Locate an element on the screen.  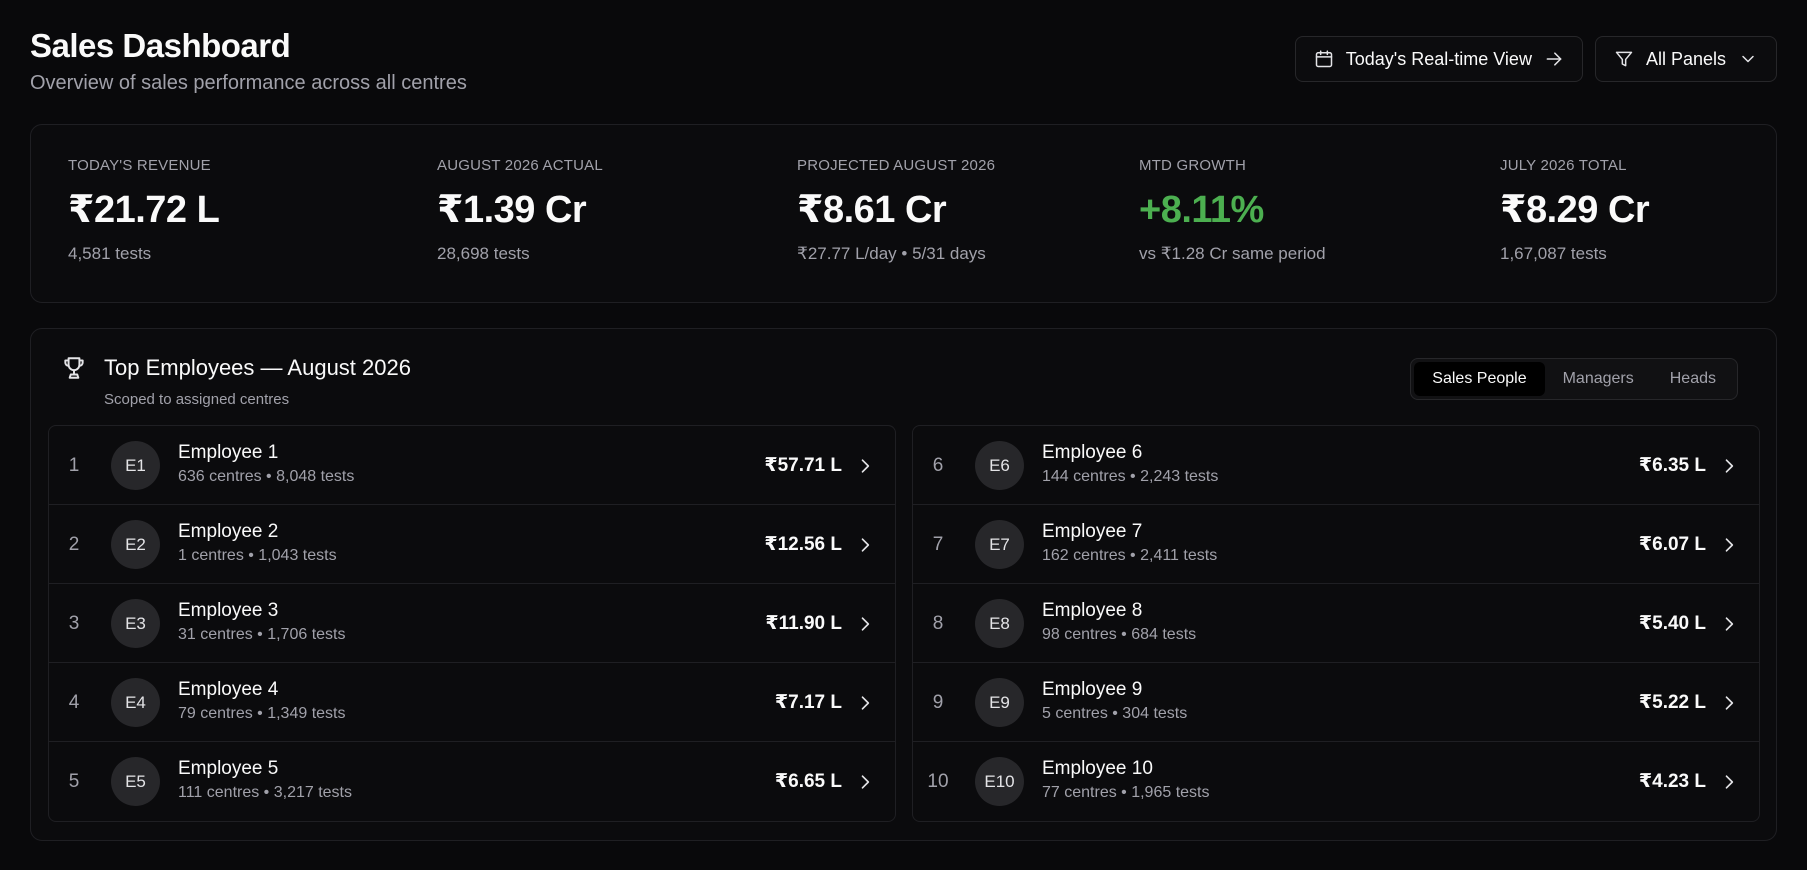
stat-label: Today's Revenue is located at coordinates (139, 165).